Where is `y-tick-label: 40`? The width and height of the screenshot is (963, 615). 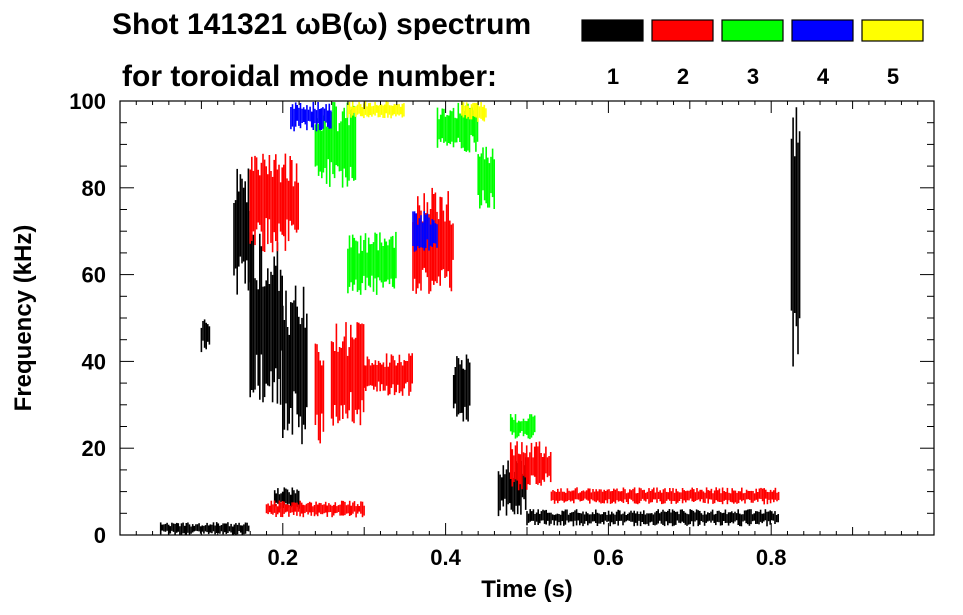
y-tick-label: 40 is located at coordinates (94, 361).